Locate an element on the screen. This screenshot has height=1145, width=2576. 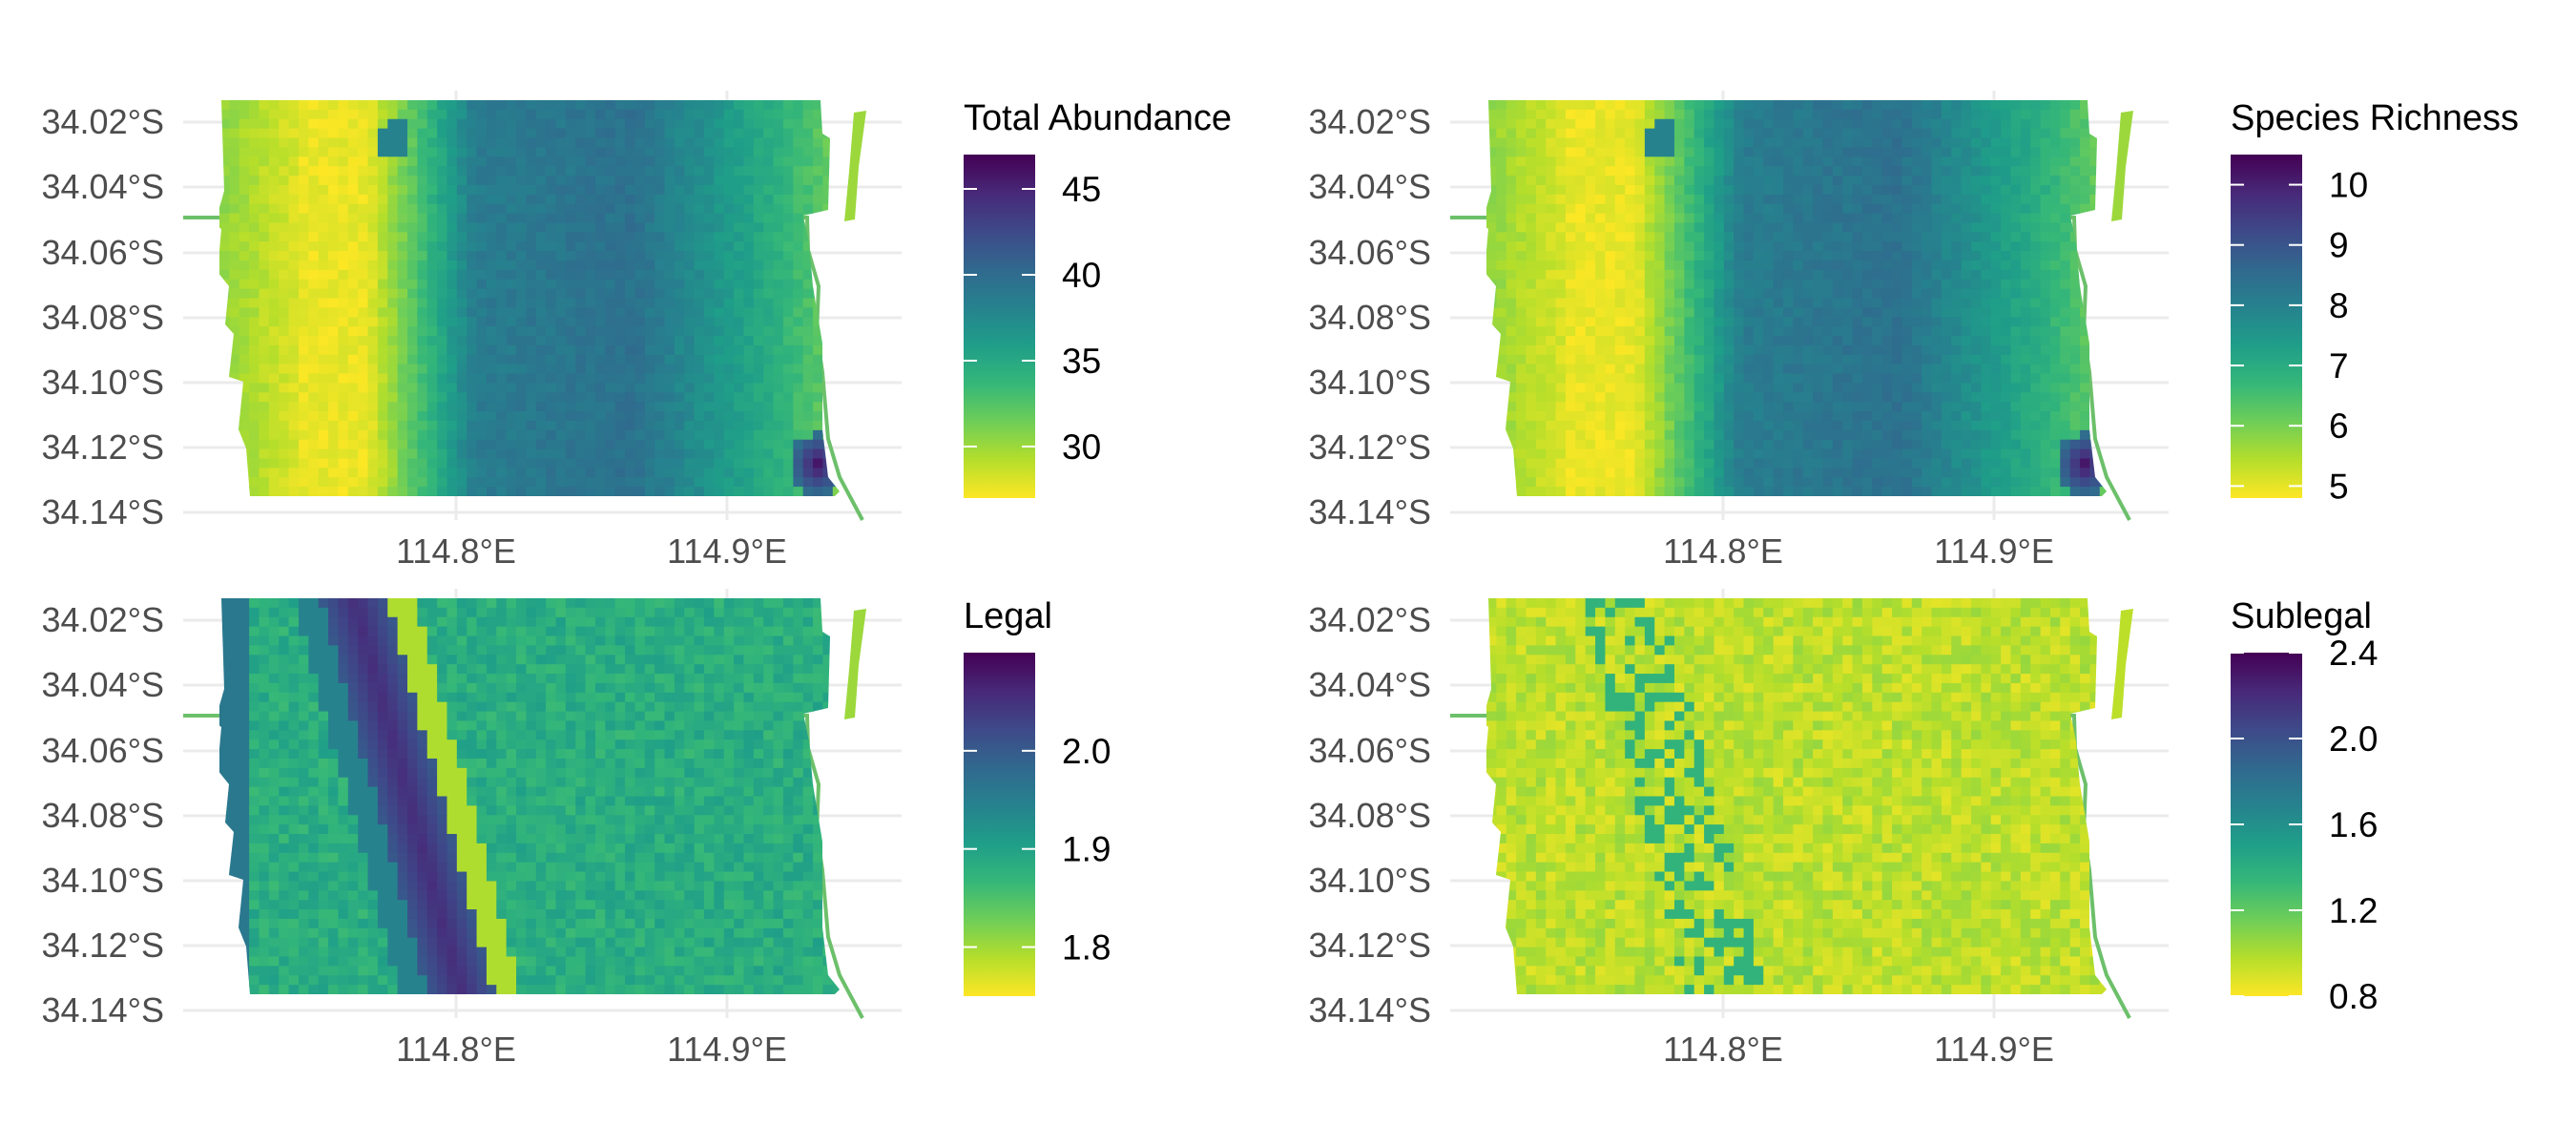
y-tick-label: 34.06°S is located at coordinates (1370, 253).